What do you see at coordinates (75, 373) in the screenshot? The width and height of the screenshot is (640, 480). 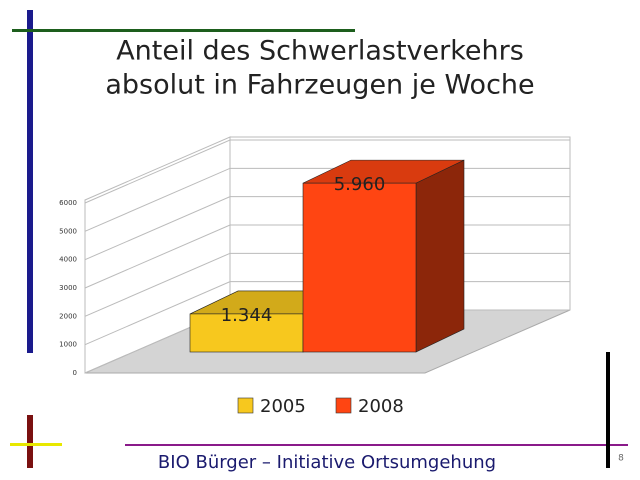 I see `y-tick-label: 0` at bounding box center [75, 373].